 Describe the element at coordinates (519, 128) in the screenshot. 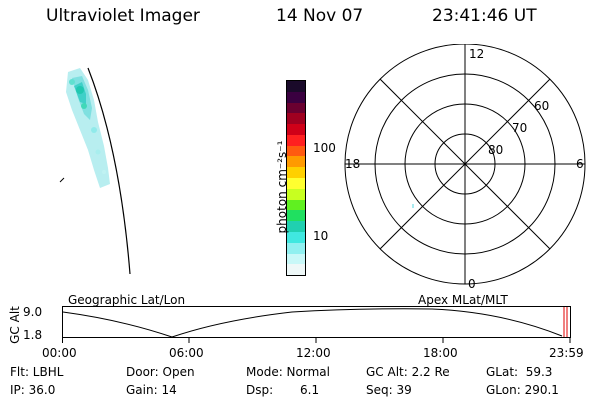

I see `lat-label-70: 70` at that location.